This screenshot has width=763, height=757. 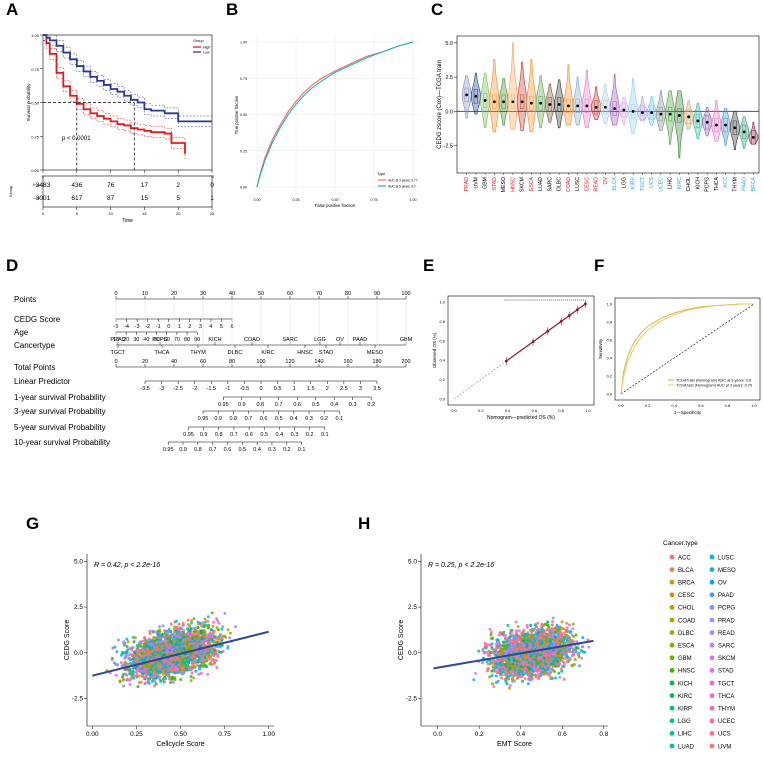 I want to click on y-tick-label: 0.50, so click(x=243, y=115).